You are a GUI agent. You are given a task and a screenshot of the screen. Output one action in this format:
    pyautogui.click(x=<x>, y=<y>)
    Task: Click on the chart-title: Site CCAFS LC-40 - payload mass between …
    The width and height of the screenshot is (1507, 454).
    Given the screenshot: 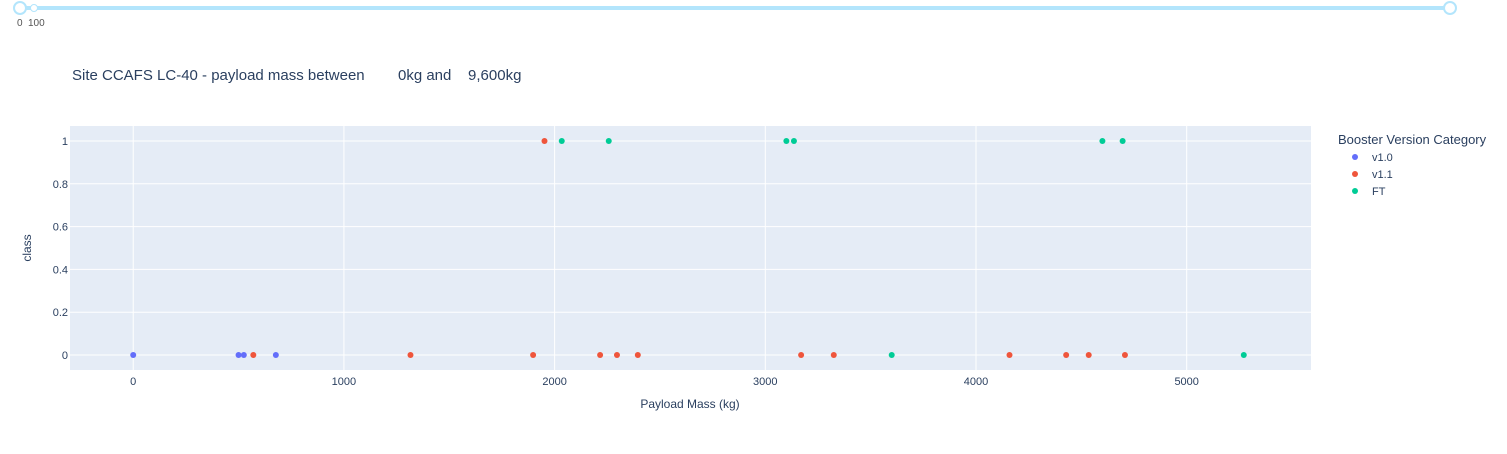 What is the action you would take?
    pyautogui.click(x=296, y=75)
    